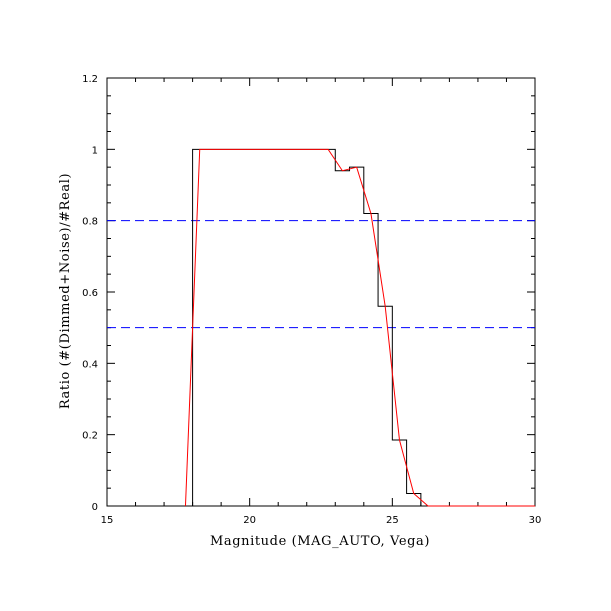  I want to click on y-tick-label: 0.8, so click(90, 222).